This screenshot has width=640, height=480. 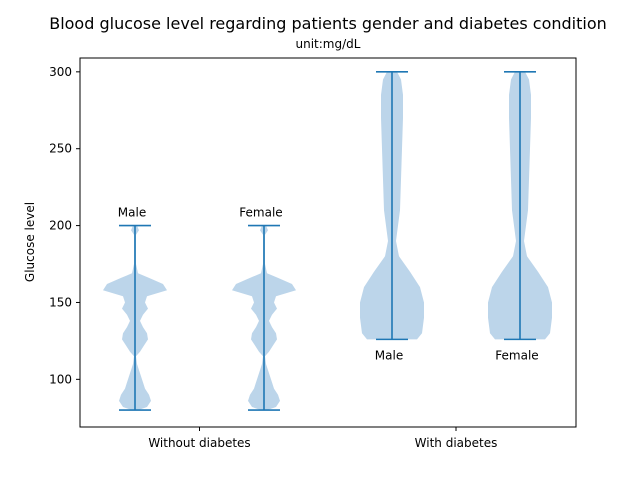 I want to click on chart-subtitle: unit:mg/dL, so click(x=328, y=44).